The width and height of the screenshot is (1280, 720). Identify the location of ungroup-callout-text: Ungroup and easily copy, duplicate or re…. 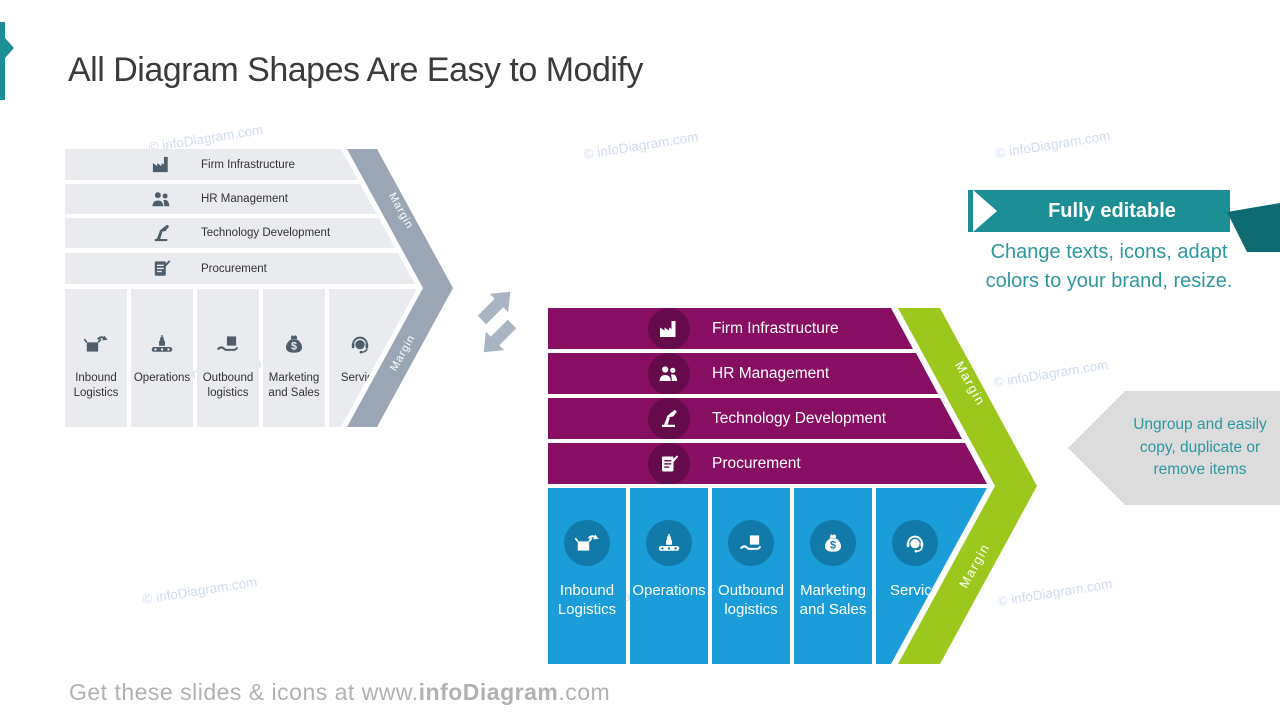
(1200, 447).